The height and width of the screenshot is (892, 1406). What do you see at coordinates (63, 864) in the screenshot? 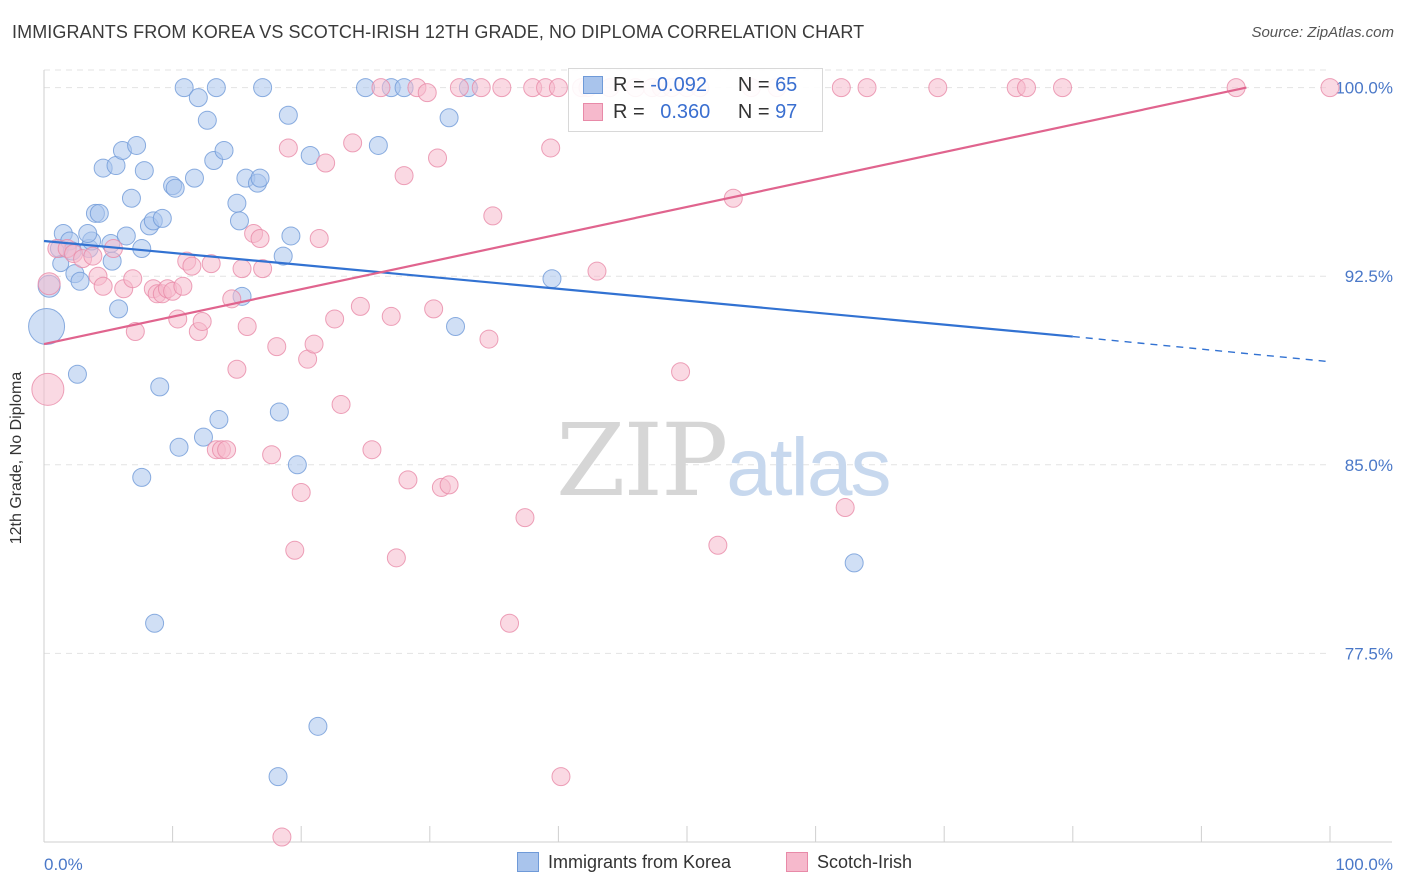
I see `x-tick-label: 0.0%` at bounding box center [63, 864].